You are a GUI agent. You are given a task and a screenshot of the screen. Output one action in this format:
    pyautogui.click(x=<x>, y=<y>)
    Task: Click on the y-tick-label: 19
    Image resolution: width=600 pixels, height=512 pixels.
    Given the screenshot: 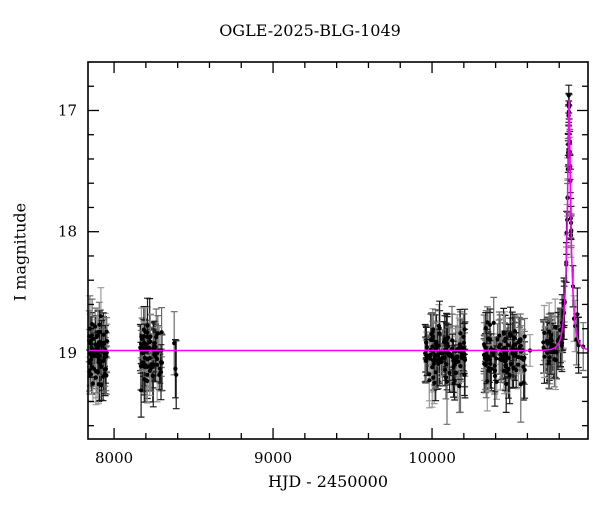 What is the action you would take?
    pyautogui.click(x=67, y=353)
    